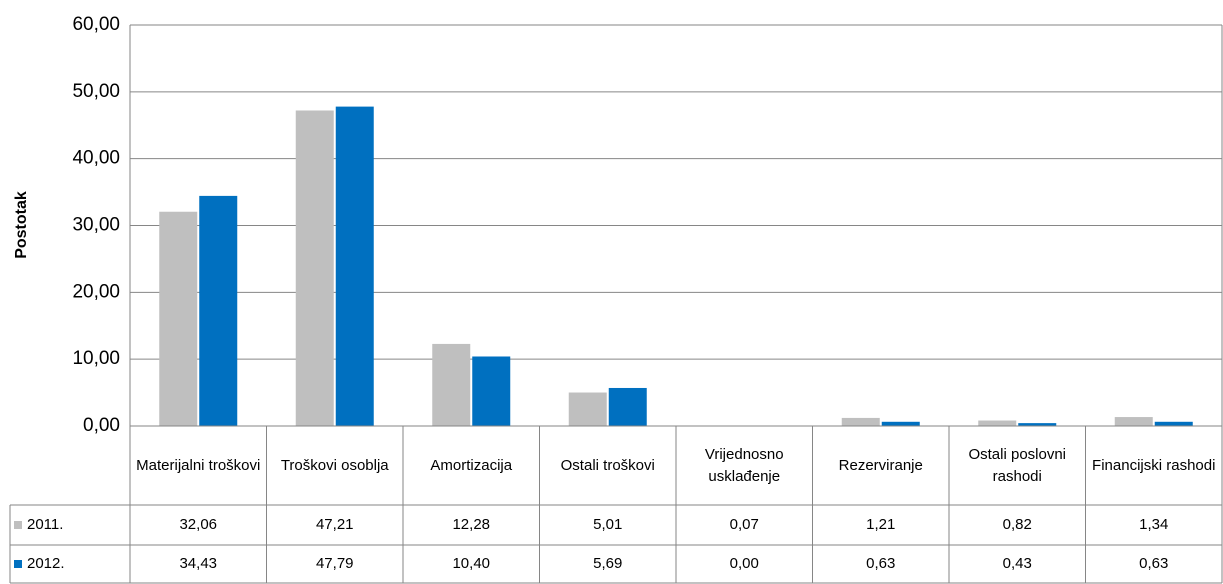 Image resolution: width=1223 pixels, height=584 pixels. I want to click on category-cell: Ostali poslovni rashodi, so click(1017, 465).